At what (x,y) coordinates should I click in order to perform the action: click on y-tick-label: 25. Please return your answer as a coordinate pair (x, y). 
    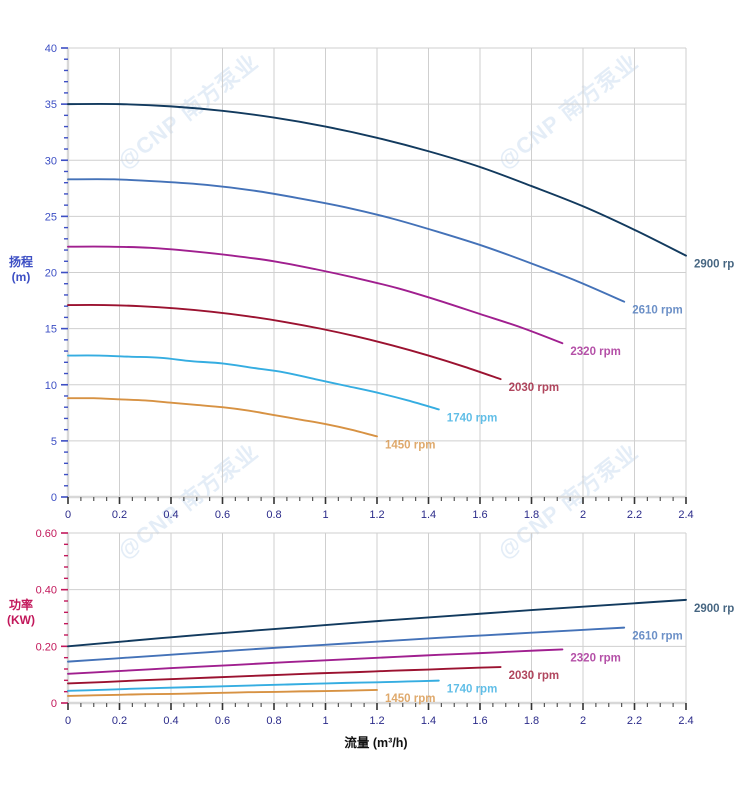
    Looking at the image, I should click on (51, 217).